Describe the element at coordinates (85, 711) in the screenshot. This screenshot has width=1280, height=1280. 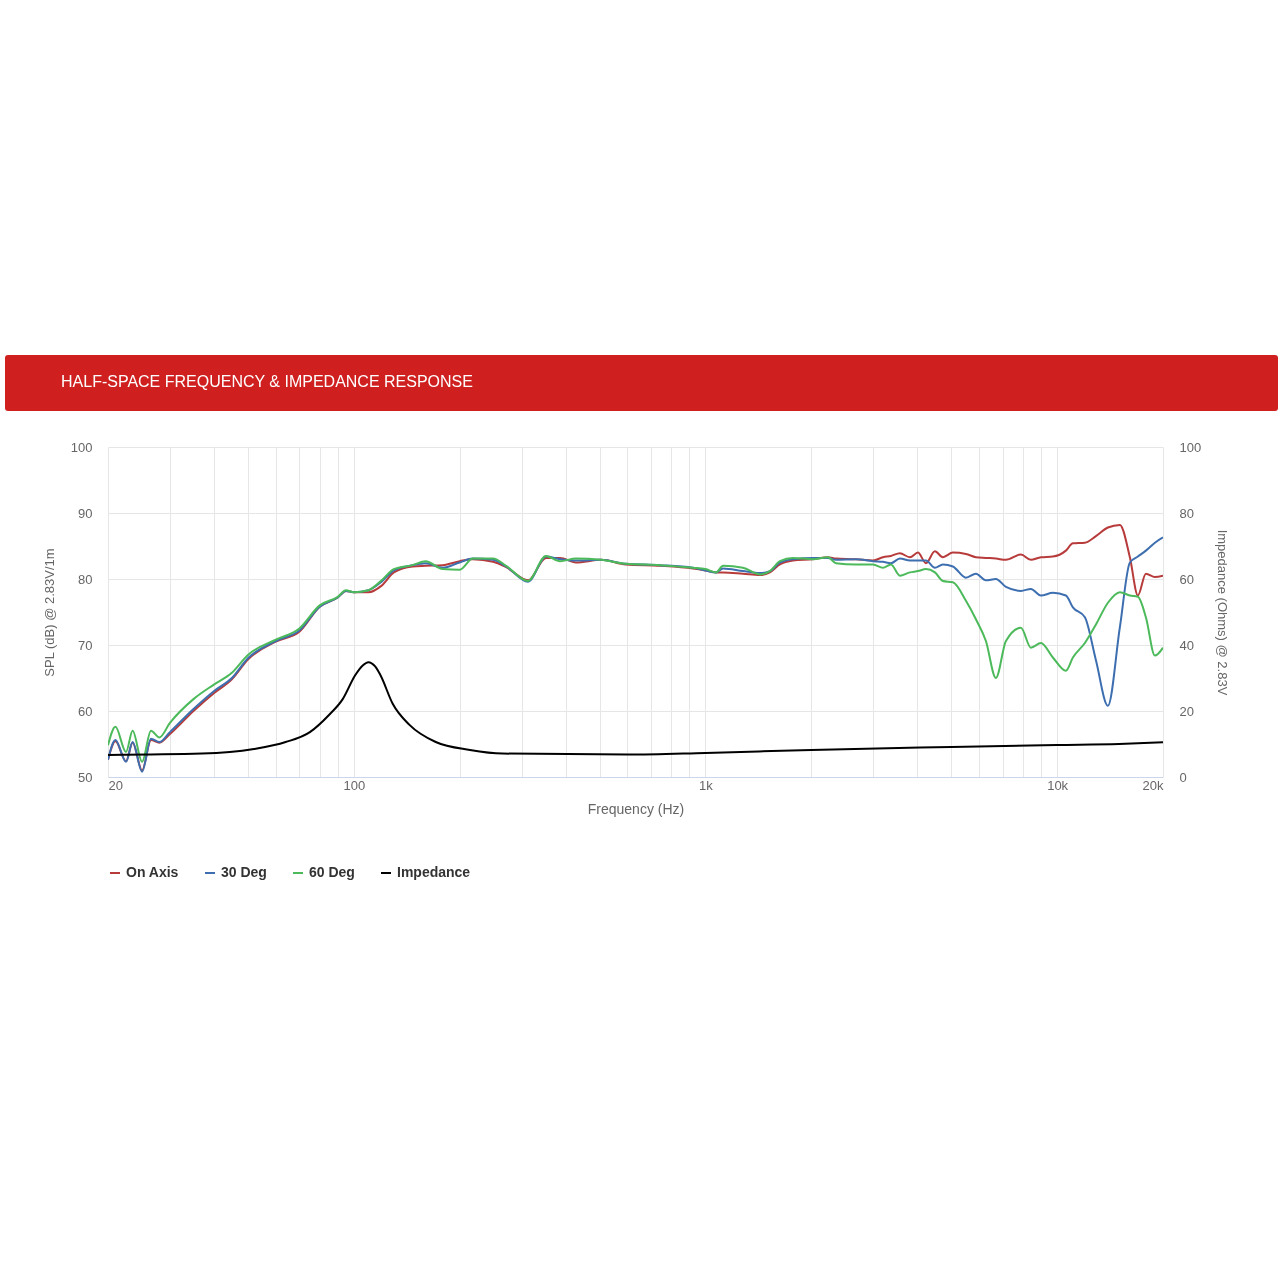
I see `y-tick-label: 60` at that location.